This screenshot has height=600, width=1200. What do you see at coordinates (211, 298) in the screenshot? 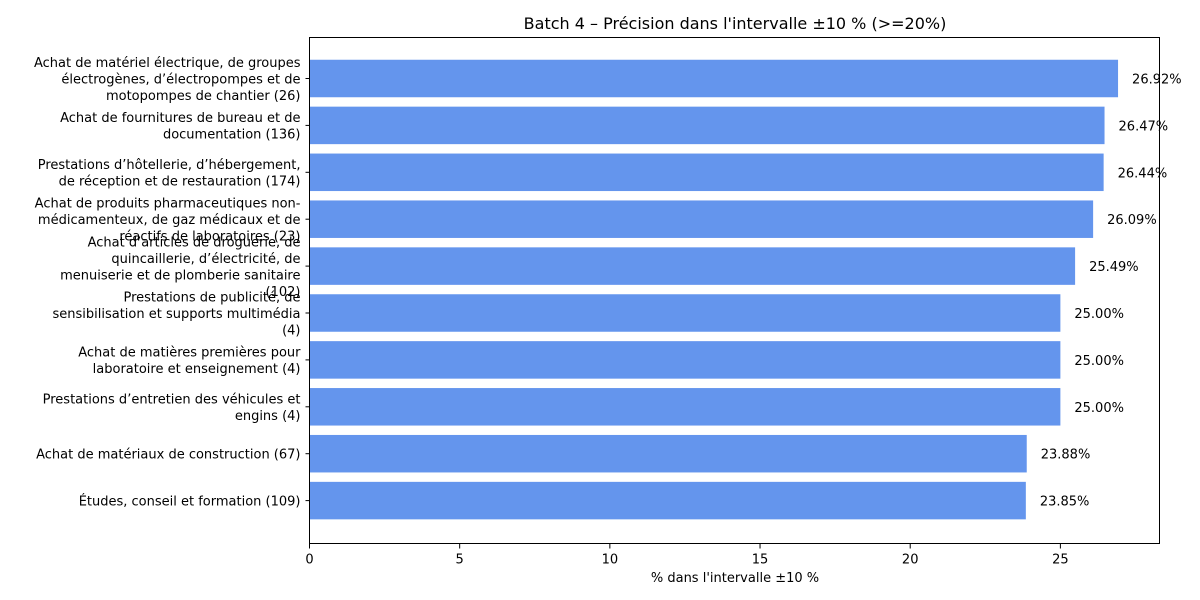
I see `y-tick-label-line: Prestations de publicité, de` at bounding box center [211, 298].